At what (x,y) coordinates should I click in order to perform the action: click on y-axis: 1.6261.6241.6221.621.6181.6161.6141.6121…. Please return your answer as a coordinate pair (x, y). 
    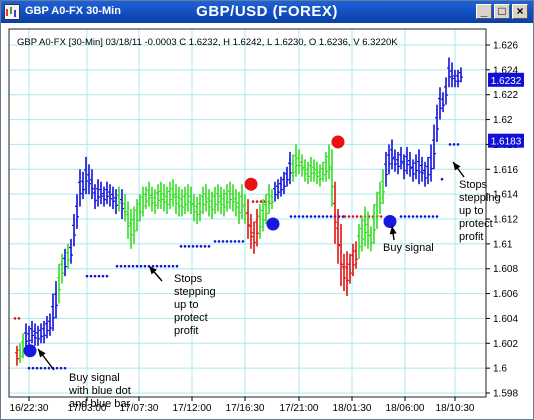
    Looking at the image, I should click on (502, 220).